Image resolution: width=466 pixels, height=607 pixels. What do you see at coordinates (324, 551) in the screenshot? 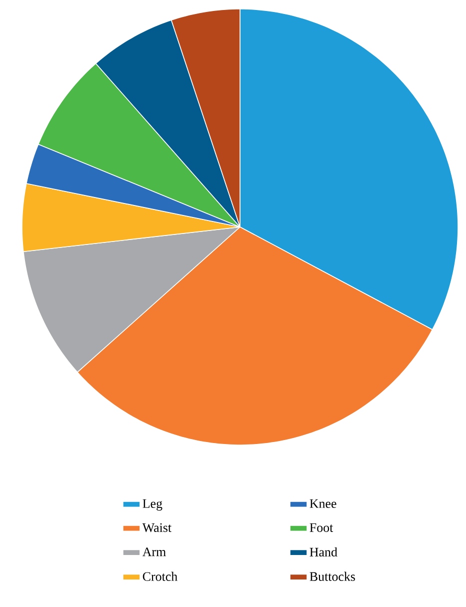
I see `legend-label: Hand` at bounding box center [324, 551].